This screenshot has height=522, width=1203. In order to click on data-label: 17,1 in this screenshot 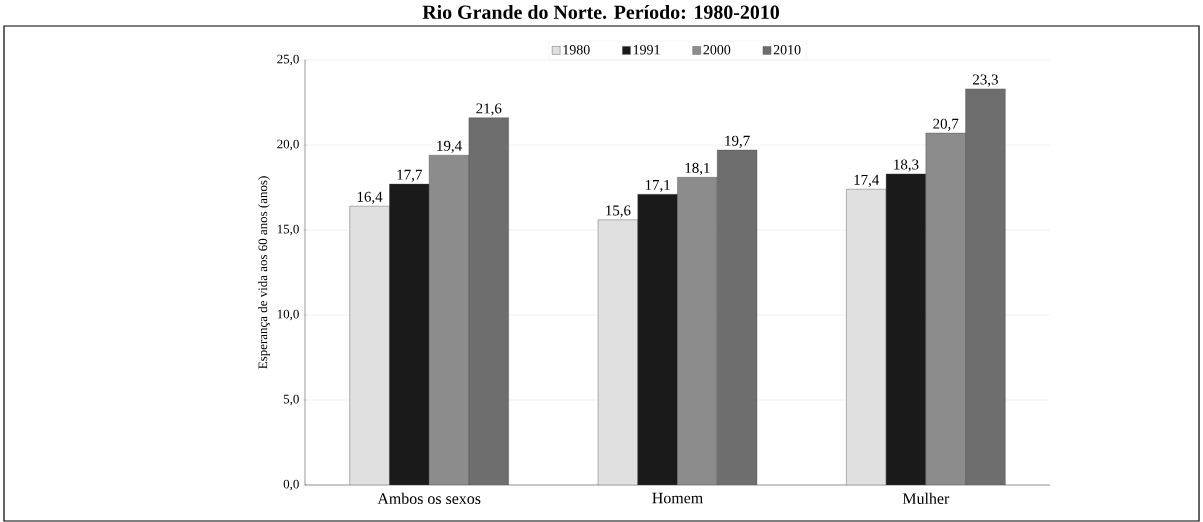, I will do `click(657, 186)`.